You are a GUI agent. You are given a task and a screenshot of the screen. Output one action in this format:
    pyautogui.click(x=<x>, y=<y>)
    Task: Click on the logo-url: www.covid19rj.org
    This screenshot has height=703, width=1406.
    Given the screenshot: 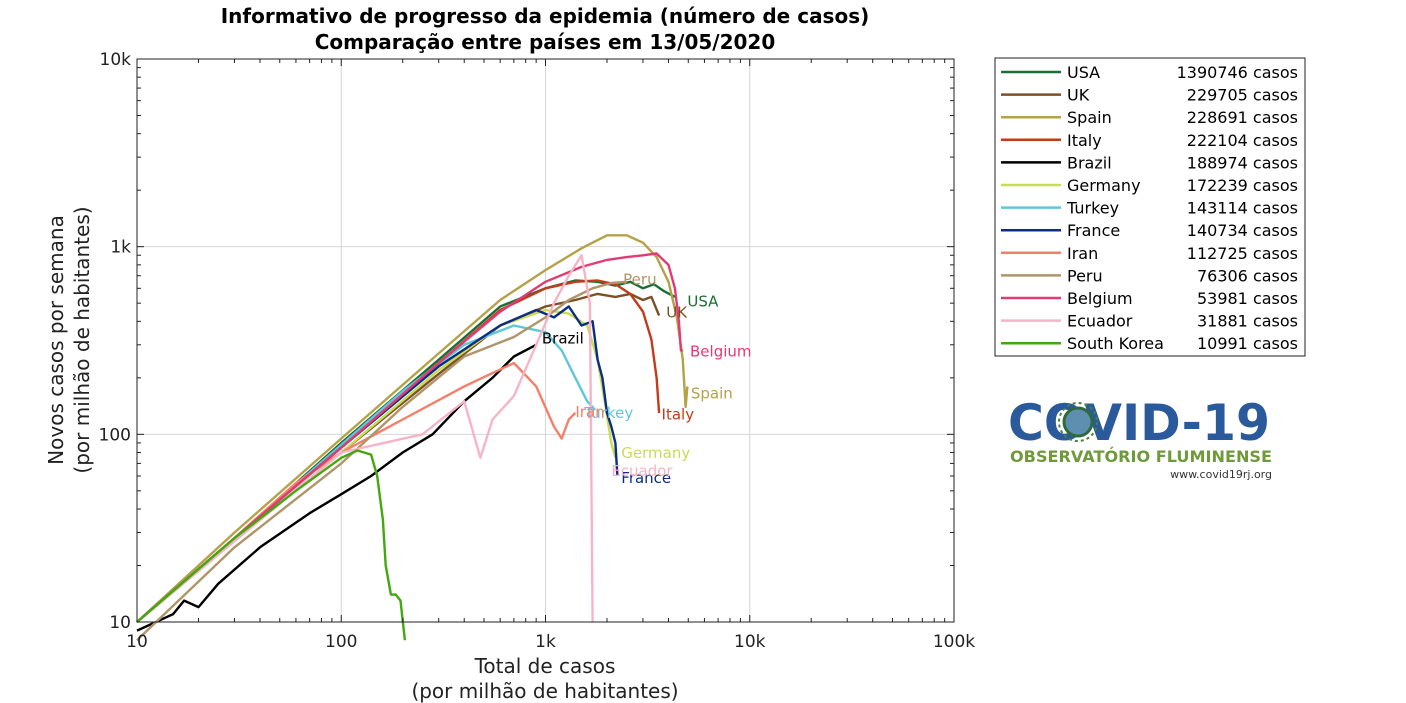 What is the action you would take?
    pyautogui.click(x=1221, y=474)
    